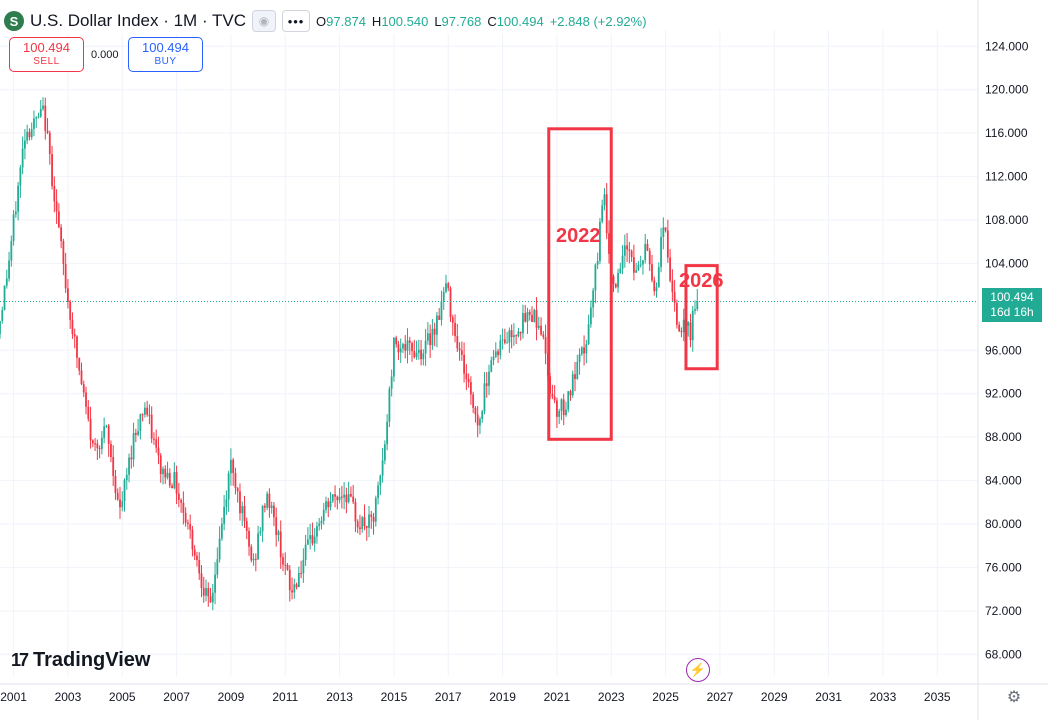 The height and width of the screenshot is (720, 1048). I want to click on gear-icon: ⚙, so click(1014, 697).